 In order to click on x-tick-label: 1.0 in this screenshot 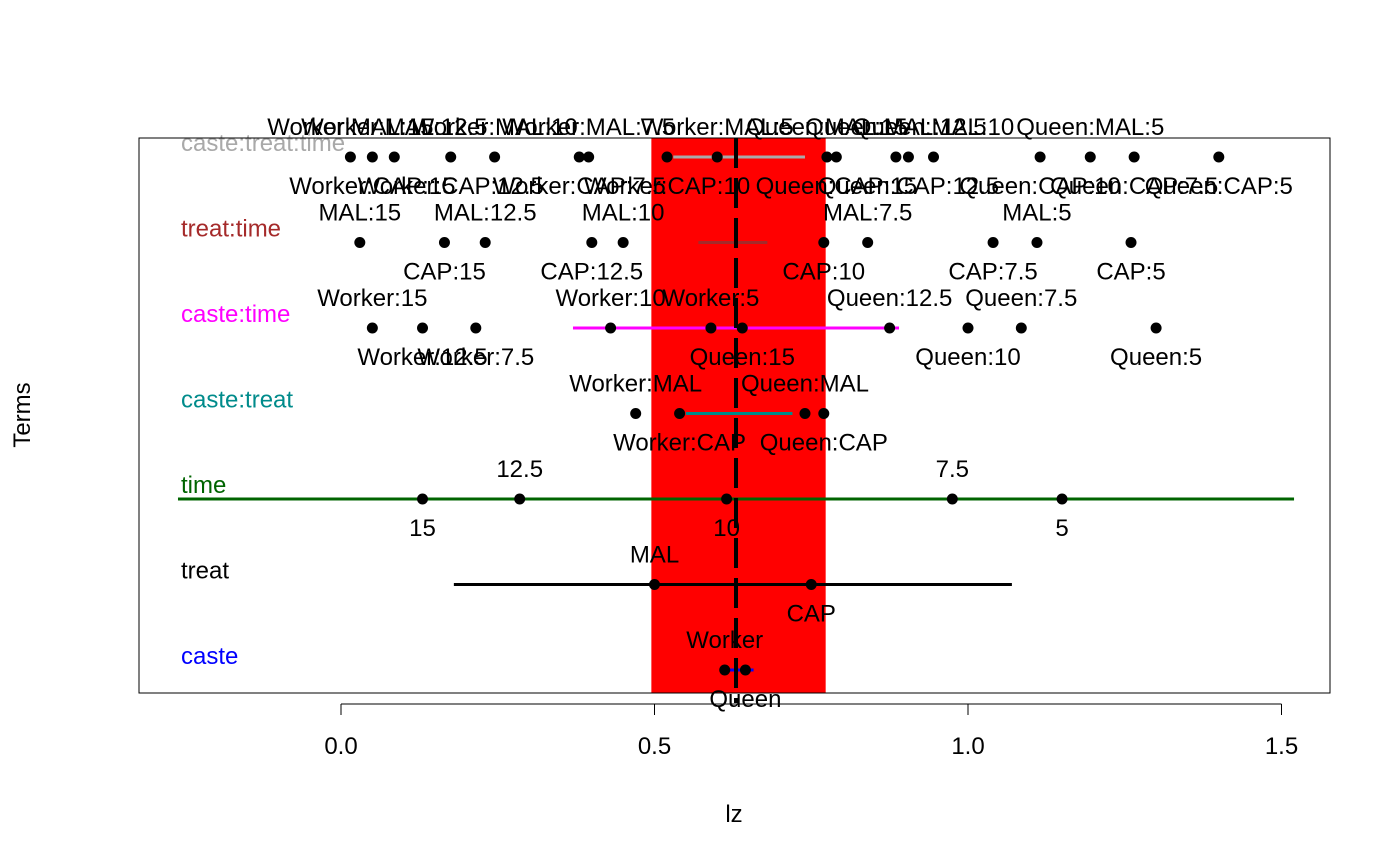, I will do `click(967, 746)`.